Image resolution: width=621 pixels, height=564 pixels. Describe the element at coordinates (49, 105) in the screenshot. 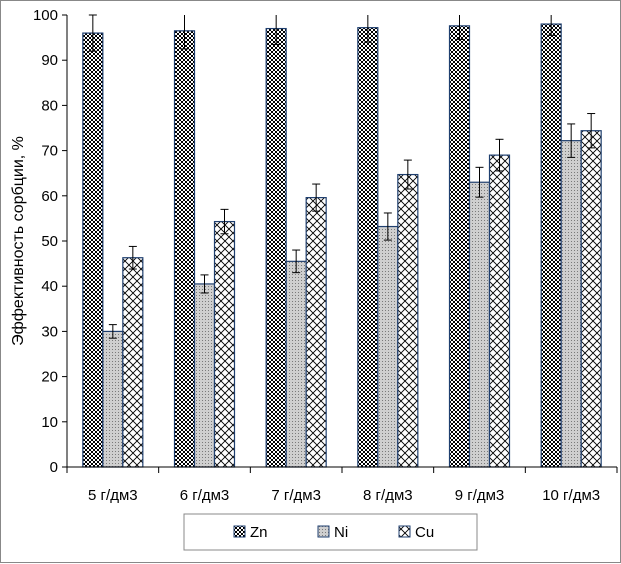

I see `y-tick-label: 80` at that location.